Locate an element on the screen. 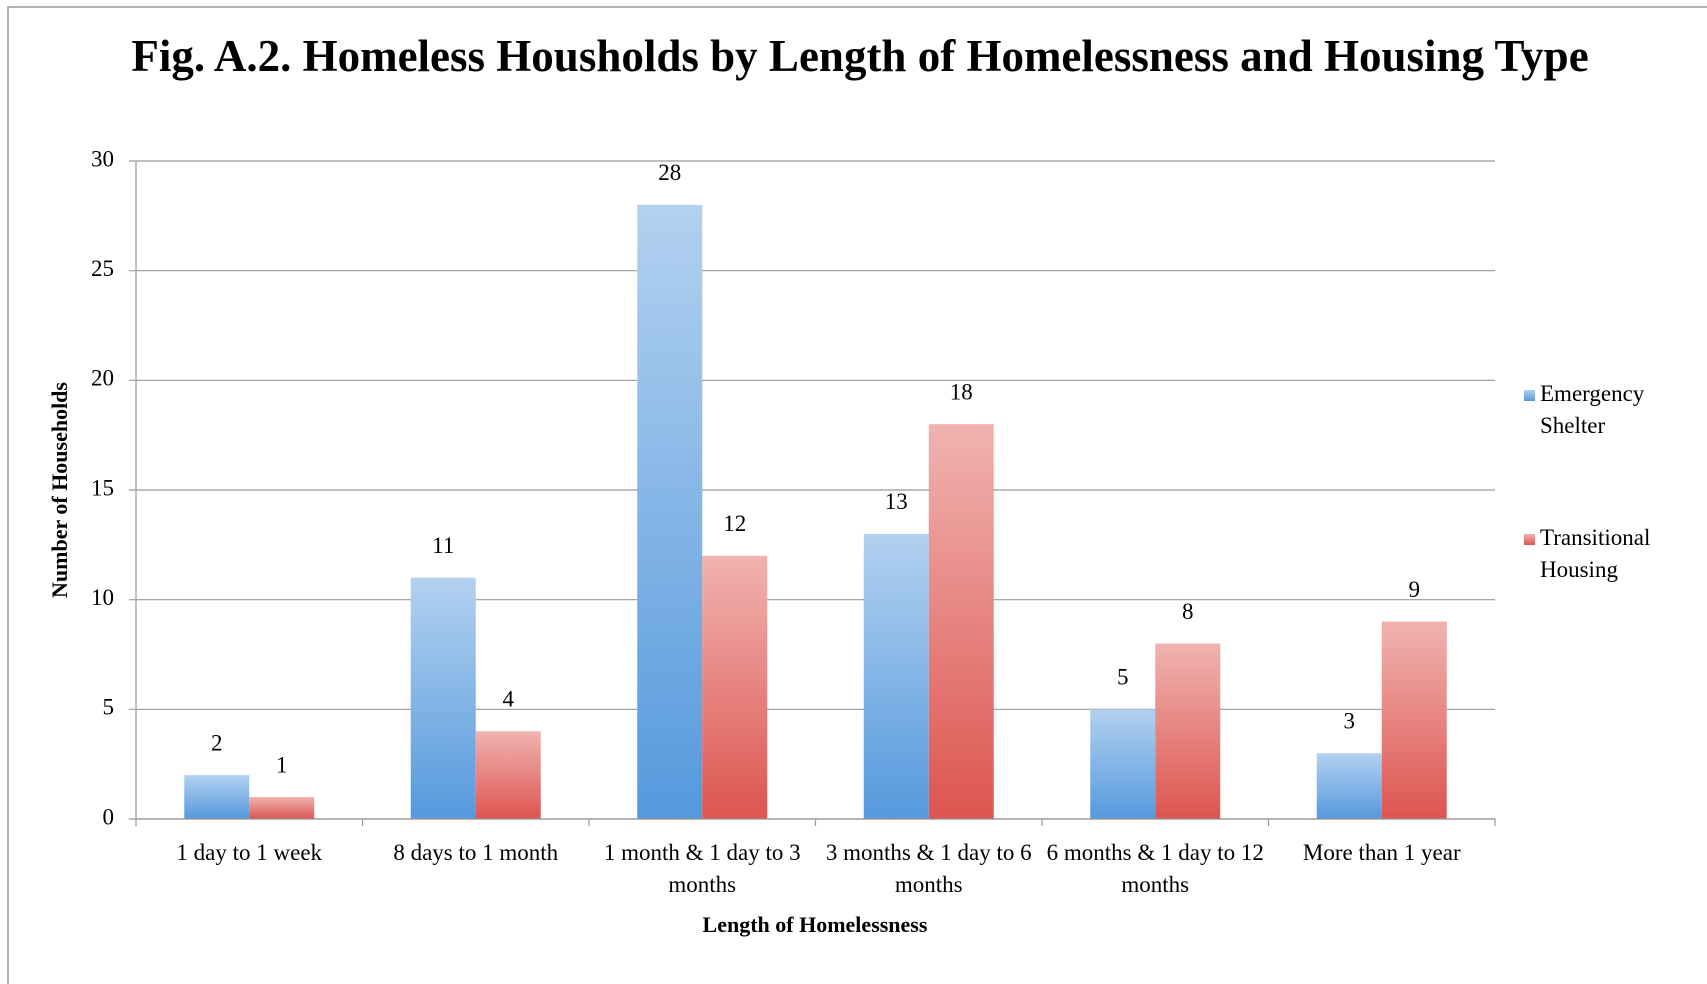 This screenshot has width=1707, height=984. legend-label-box: Emergency Shelter is located at coordinates (1592, 409).